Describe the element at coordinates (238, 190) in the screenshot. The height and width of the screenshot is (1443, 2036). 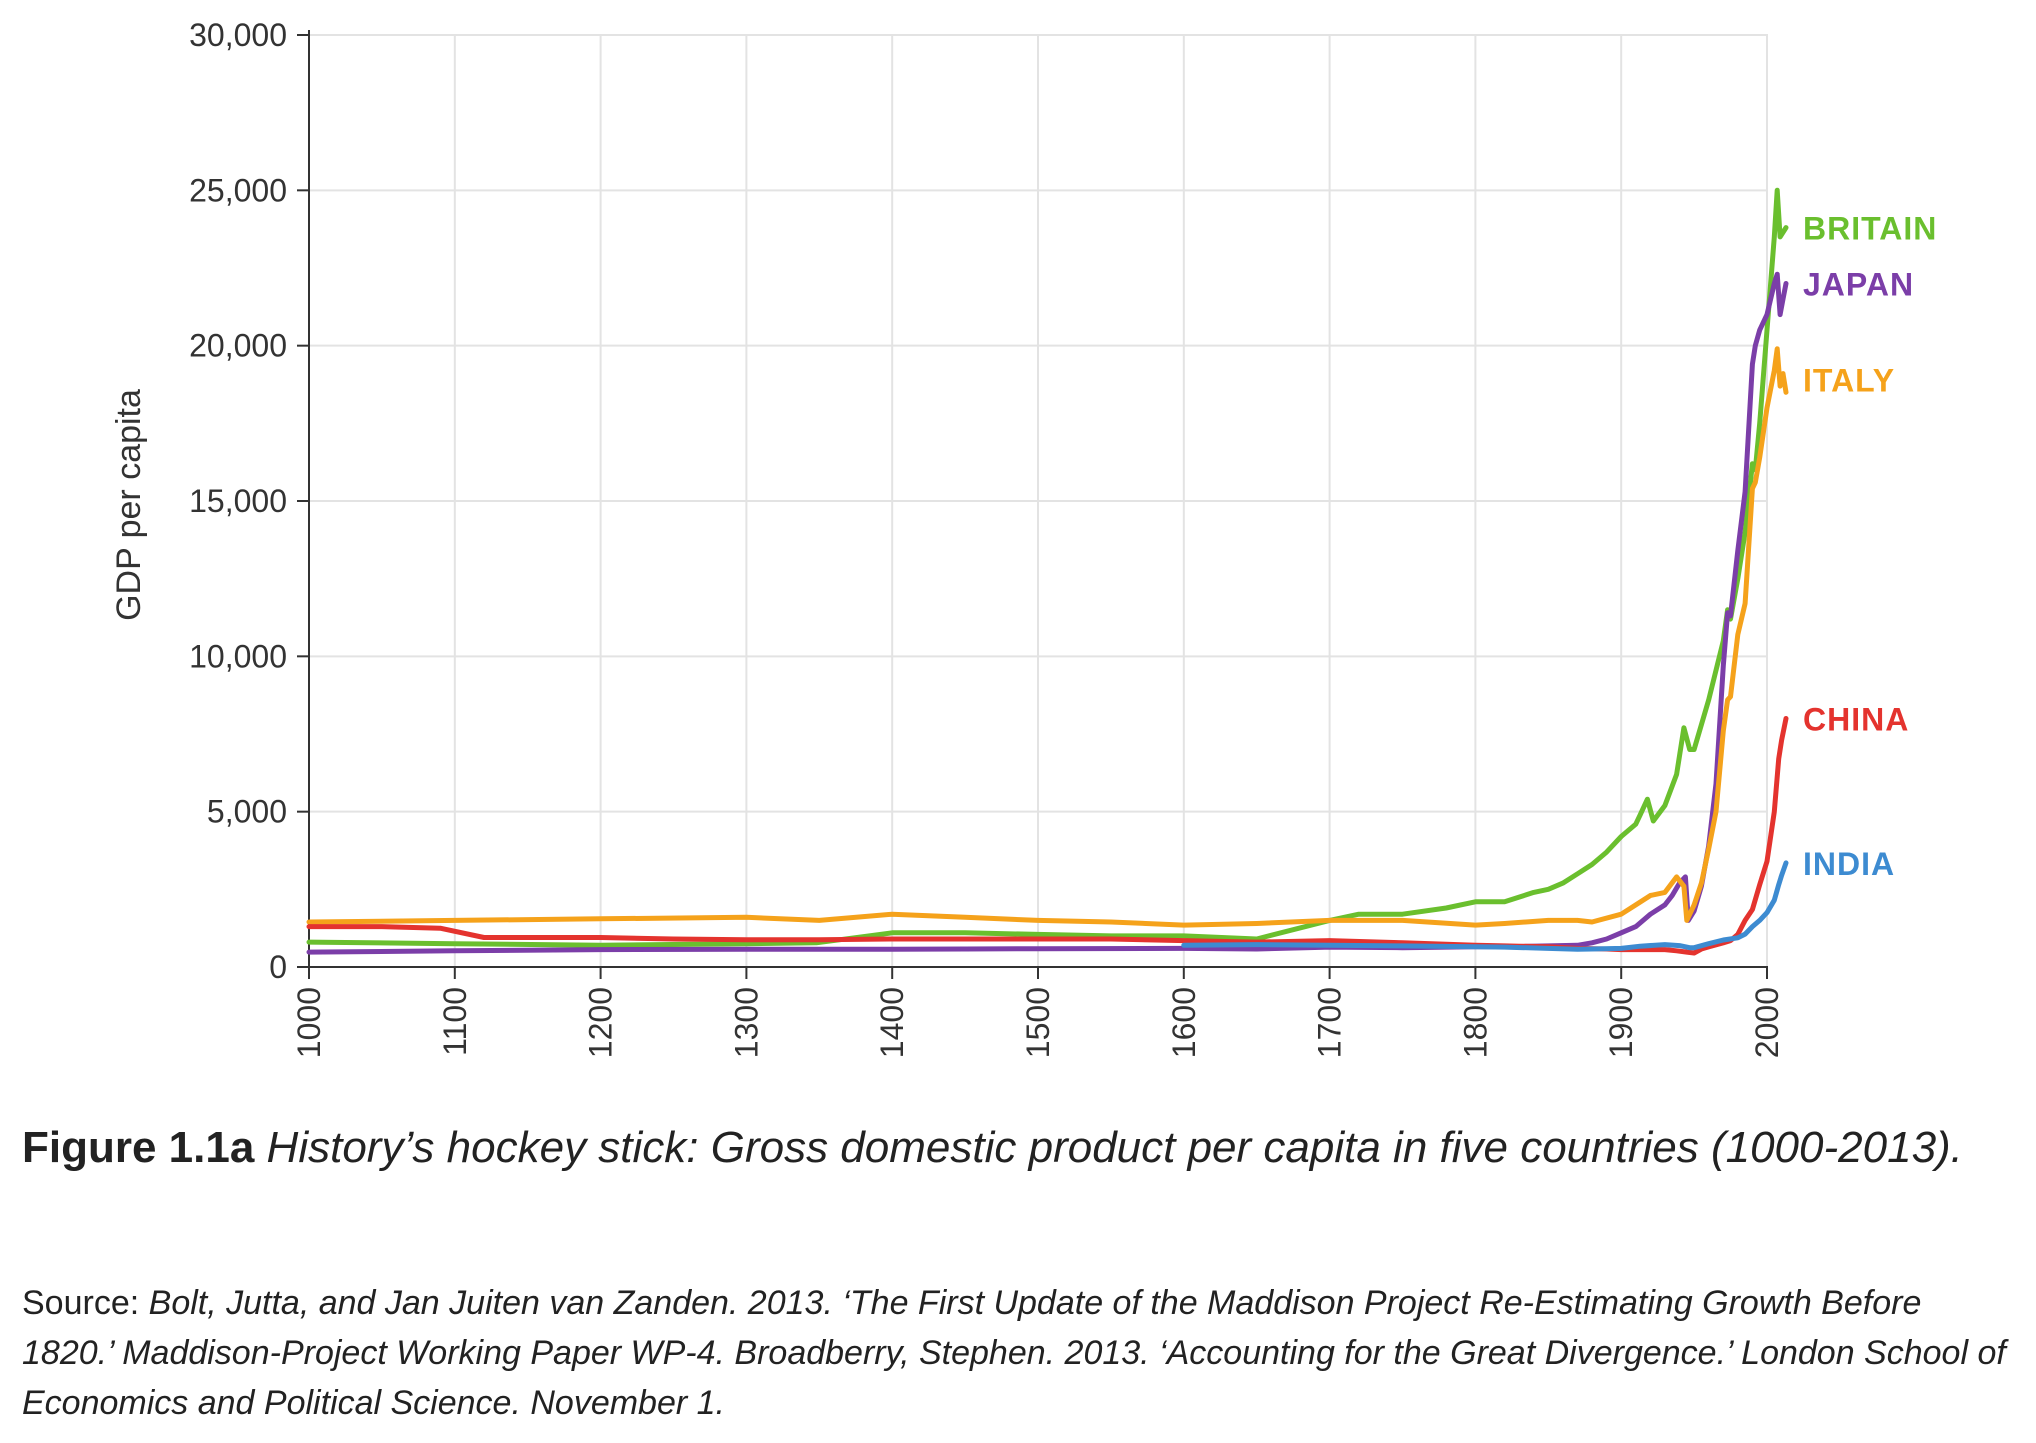
I see `y-tick-label: 25,000` at that location.